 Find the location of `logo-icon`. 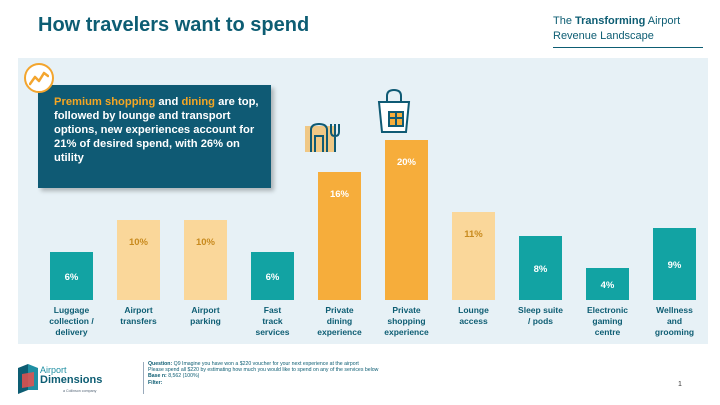

logo-icon is located at coordinates (28, 379).